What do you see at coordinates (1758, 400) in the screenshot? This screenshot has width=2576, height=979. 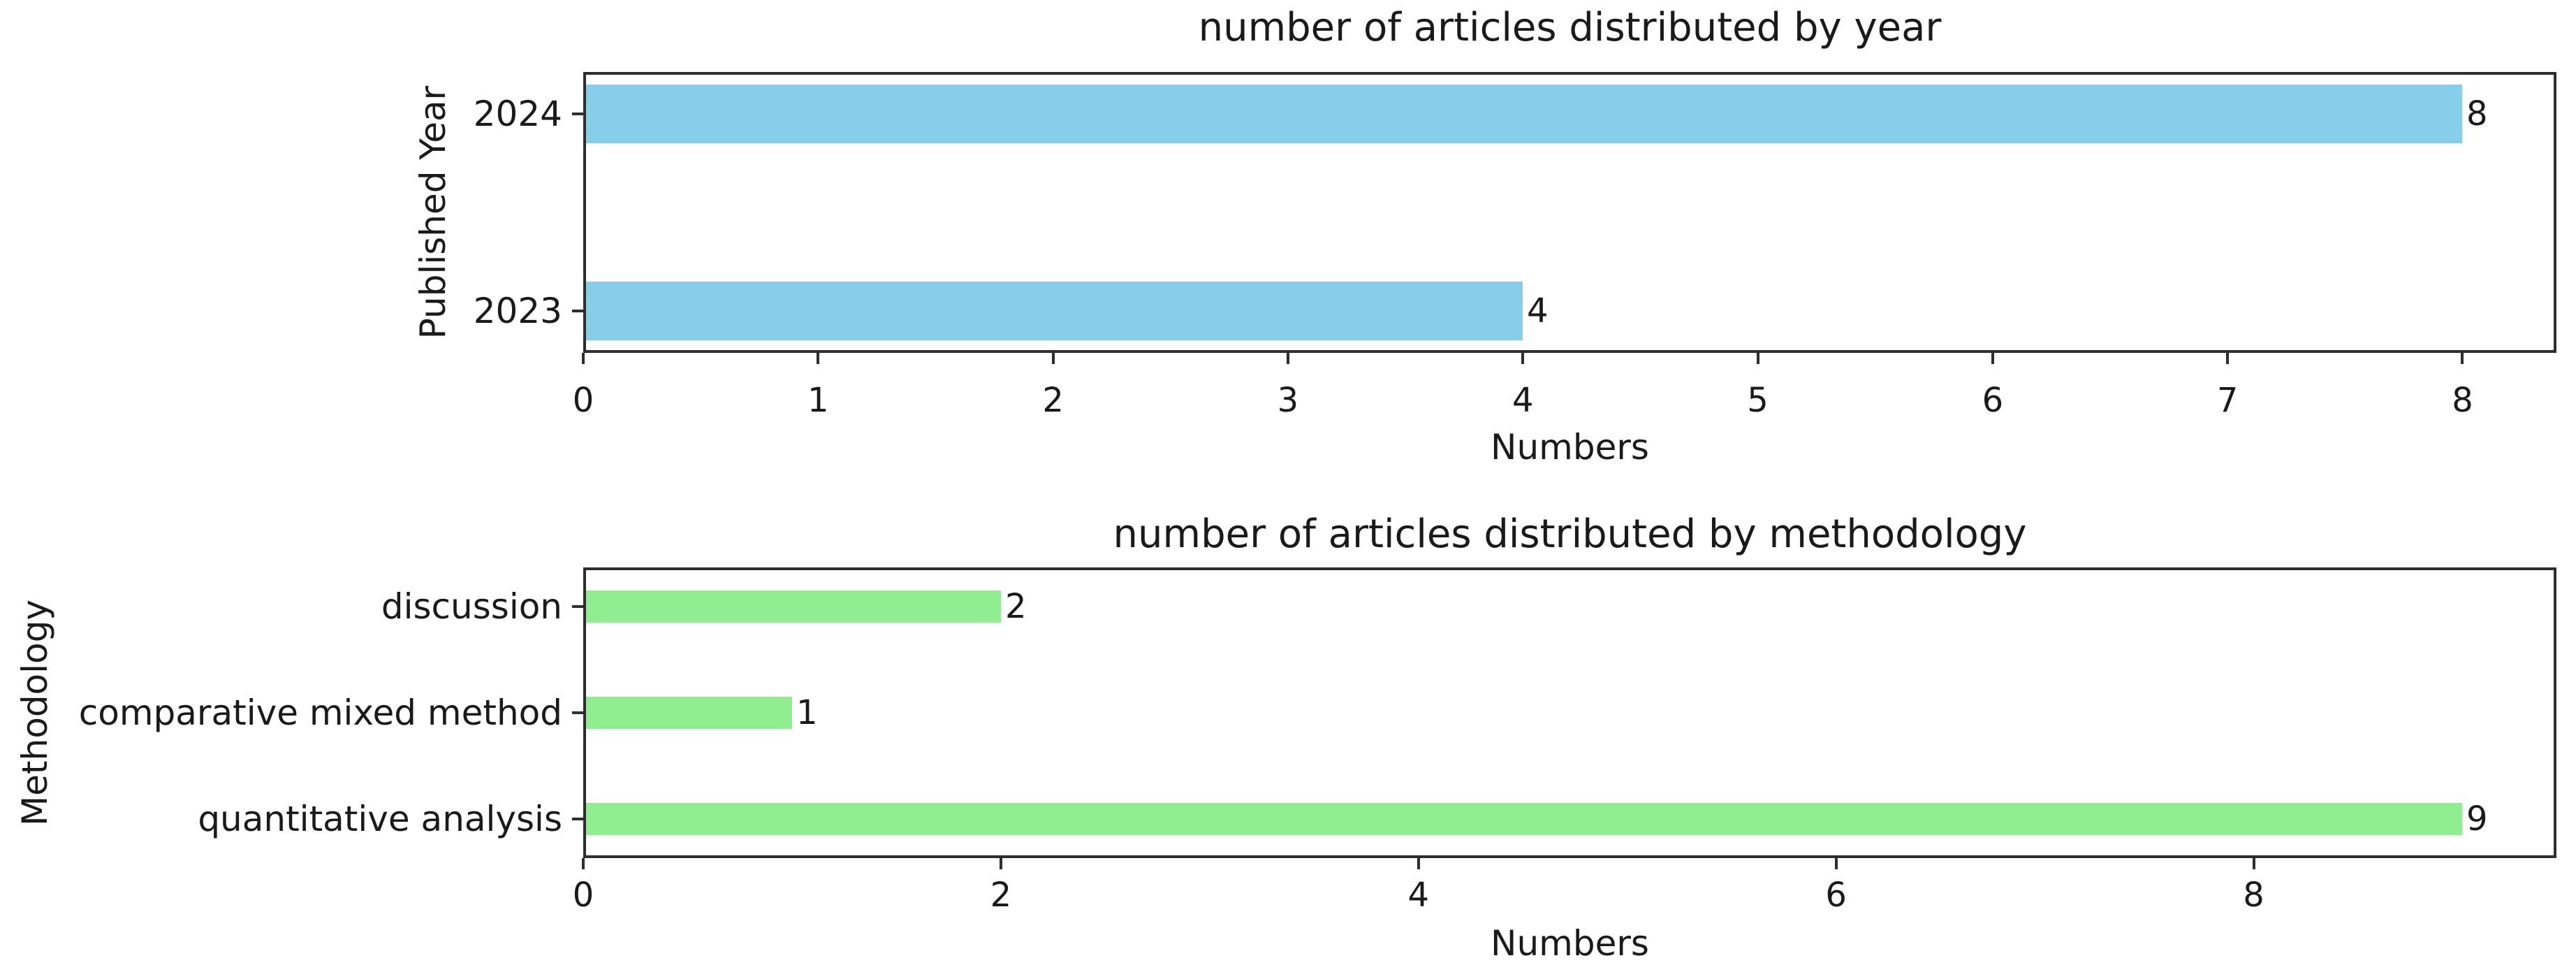 I see `x-tick-label: 5` at bounding box center [1758, 400].